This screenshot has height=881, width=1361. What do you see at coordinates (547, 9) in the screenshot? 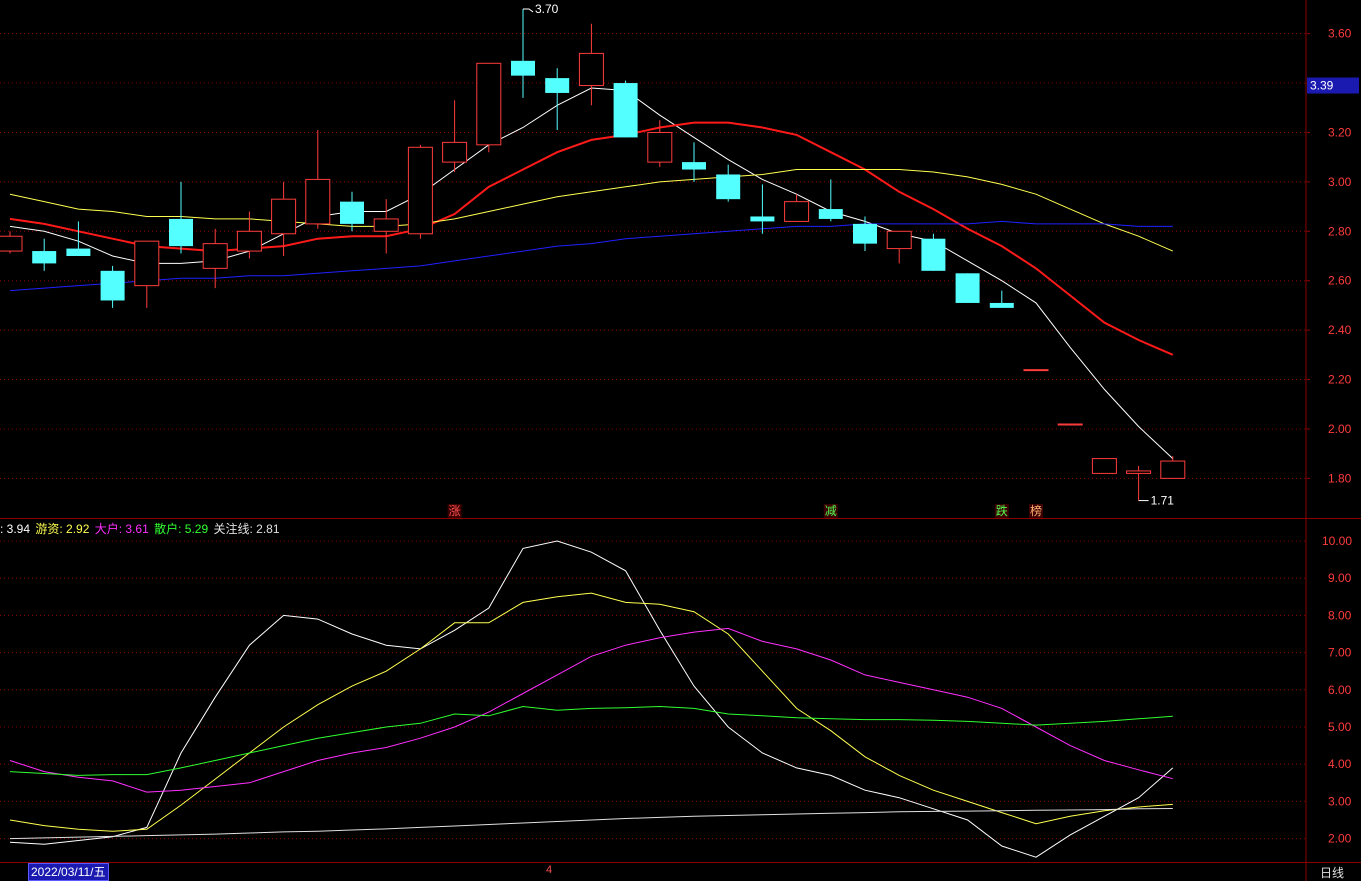
I see `high-label: 3.70` at bounding box center [547, 9].